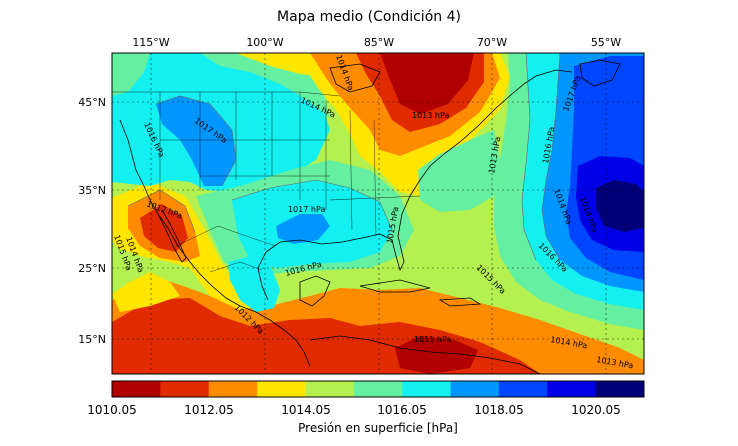 The width and height of the screenshot is (738, 446). What do you see at coordinates (427, 83) in the screenshot?
I see `quebec-low-core` at bounding box center [427, 83].